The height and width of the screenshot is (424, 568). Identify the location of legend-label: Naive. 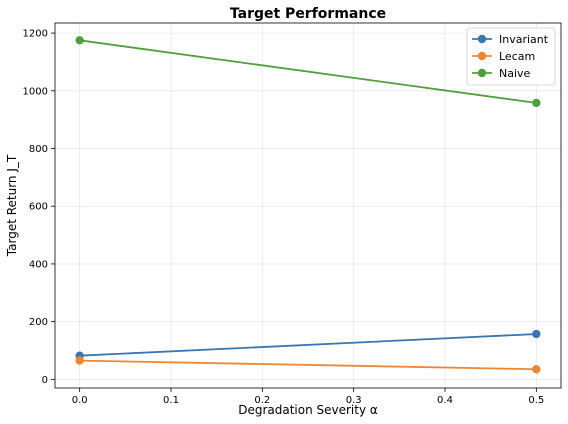
(515, 73).